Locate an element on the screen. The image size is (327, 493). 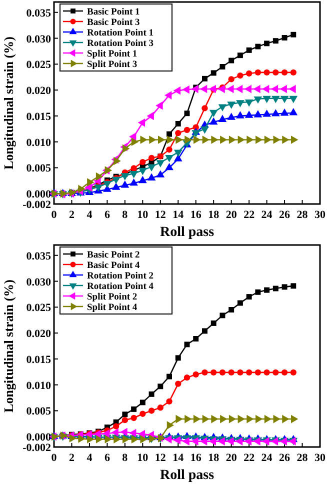
y-tick-label: 0.010 is located at coordinates (39, 386).